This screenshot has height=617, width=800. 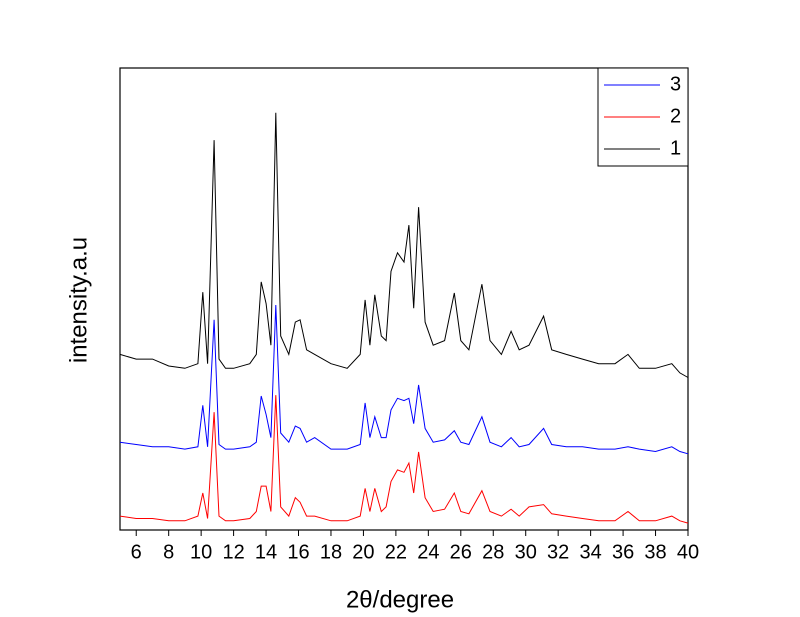 What do you see at coordinates (233, 552) in the screenshot?
I see `x-tick-label: 12` at bounding box center [233, 552].